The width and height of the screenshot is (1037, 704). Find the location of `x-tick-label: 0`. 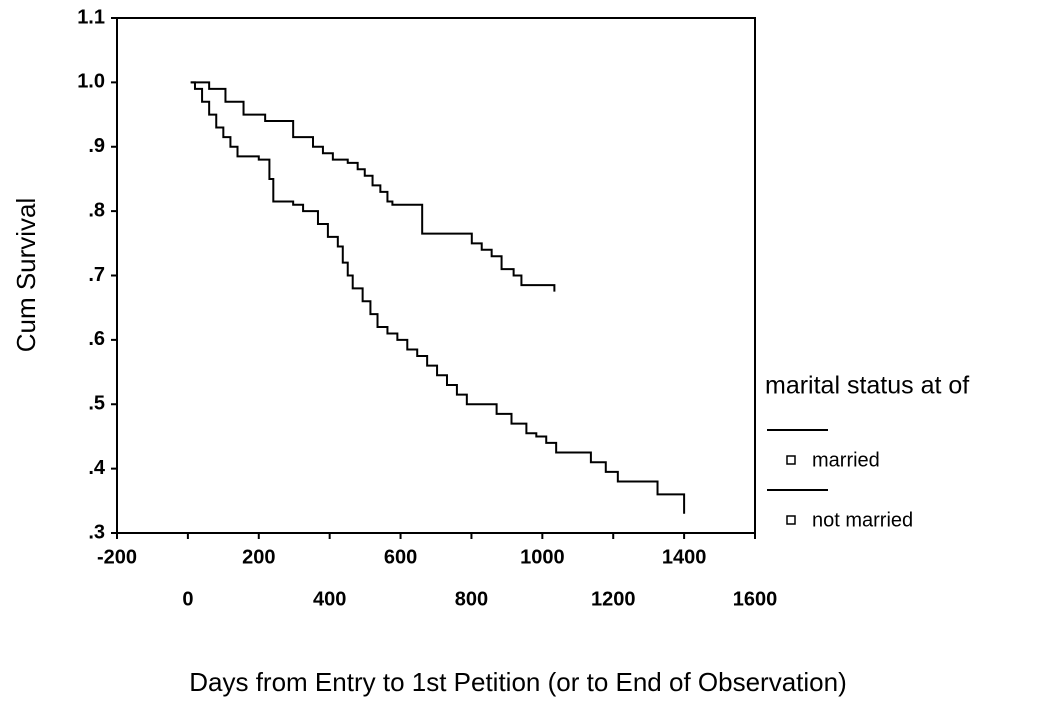

x-tick-label: 0 is located at coordinates (187, 599).